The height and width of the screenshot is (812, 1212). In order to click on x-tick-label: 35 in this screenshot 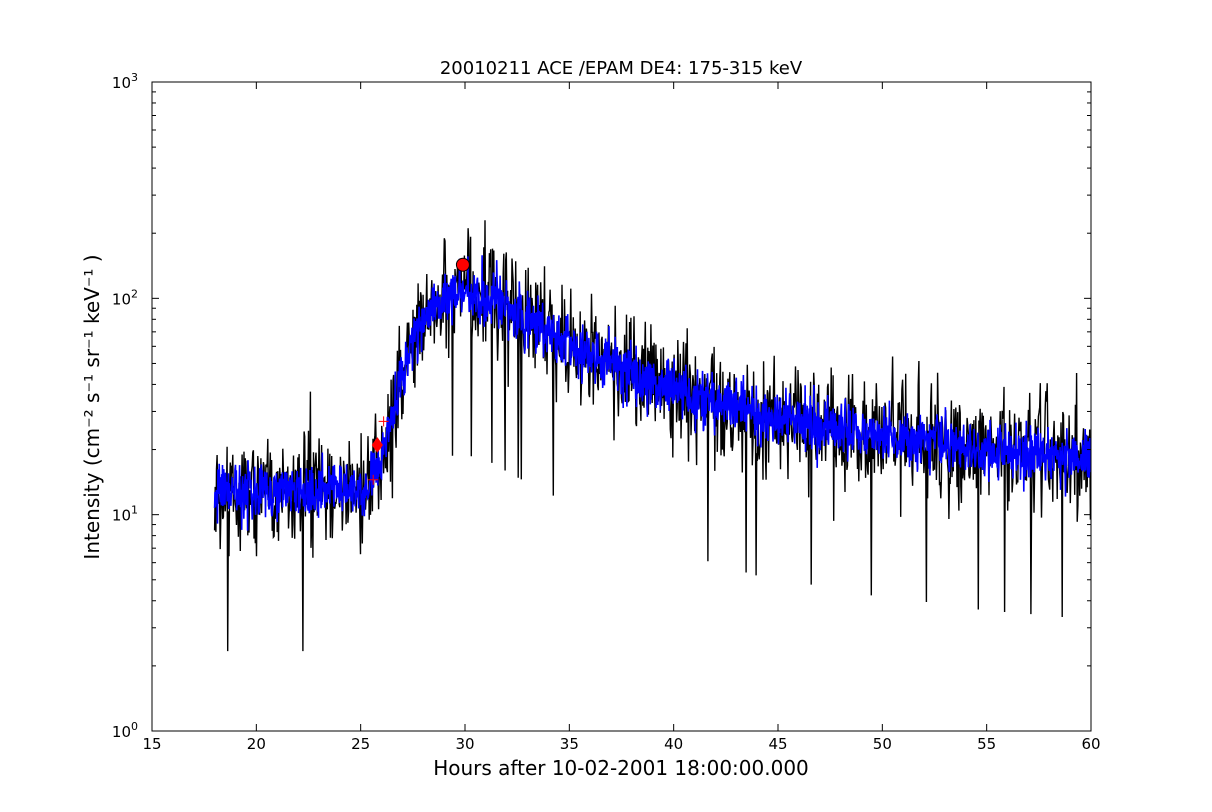, I will do `click(569, 744)`.